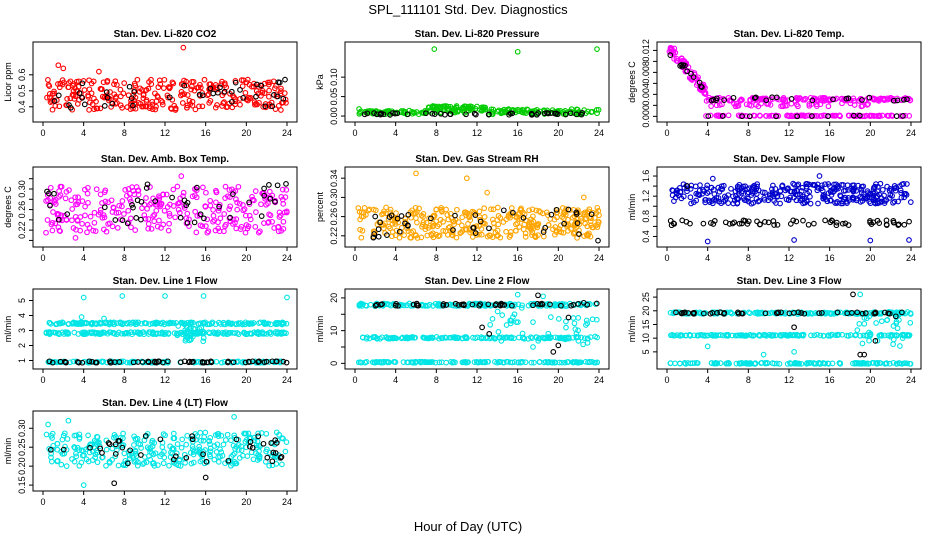 The width and height of the screenshot is (936, 540). I want to click on y-tick-label: 0.15, so click(22, 485).